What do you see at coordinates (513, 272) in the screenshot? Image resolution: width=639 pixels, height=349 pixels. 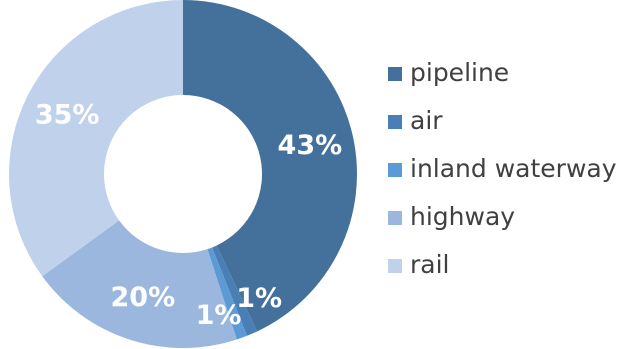 I see `legend-item-rail: rail` at bounding box center [513, 272].